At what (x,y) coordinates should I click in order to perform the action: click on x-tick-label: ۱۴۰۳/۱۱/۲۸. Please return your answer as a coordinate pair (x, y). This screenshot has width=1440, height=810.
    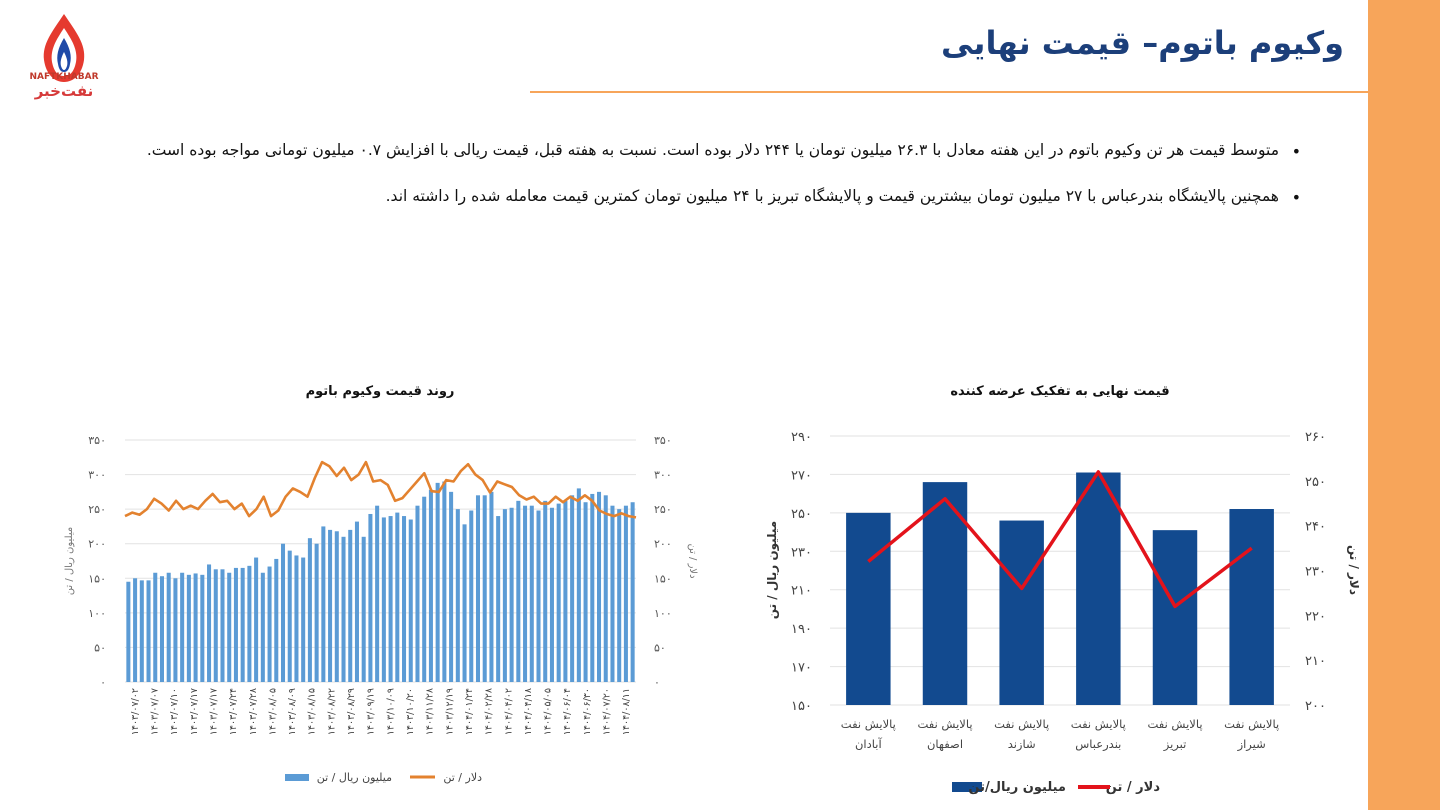
    Looking at the image, I should click on (430, 711).